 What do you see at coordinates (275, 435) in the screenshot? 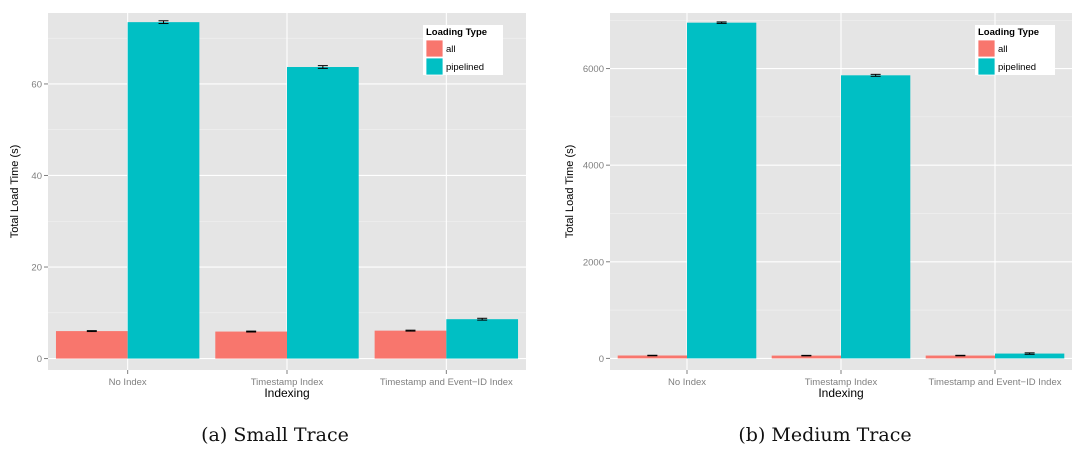
I see `figure-caption: (a) Small Trace` at bounding box center [275, 435].